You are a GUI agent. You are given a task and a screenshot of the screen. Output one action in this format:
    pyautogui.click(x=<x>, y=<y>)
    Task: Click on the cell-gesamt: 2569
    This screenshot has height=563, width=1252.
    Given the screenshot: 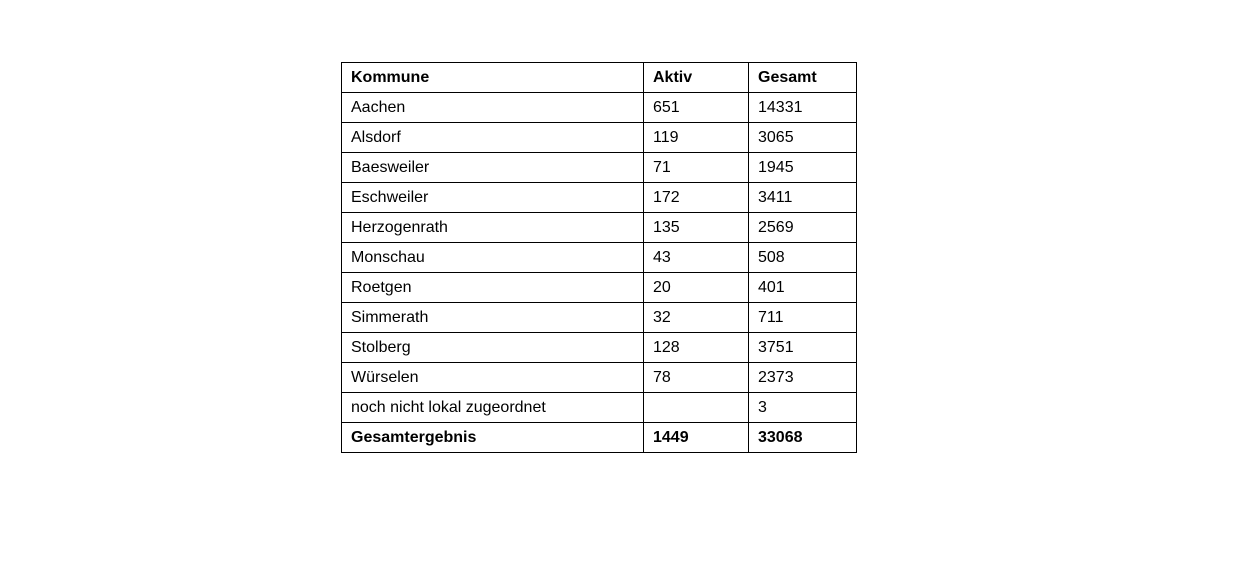 What is the action you would take?
    pyautogui.click(x=802, y=227)
    